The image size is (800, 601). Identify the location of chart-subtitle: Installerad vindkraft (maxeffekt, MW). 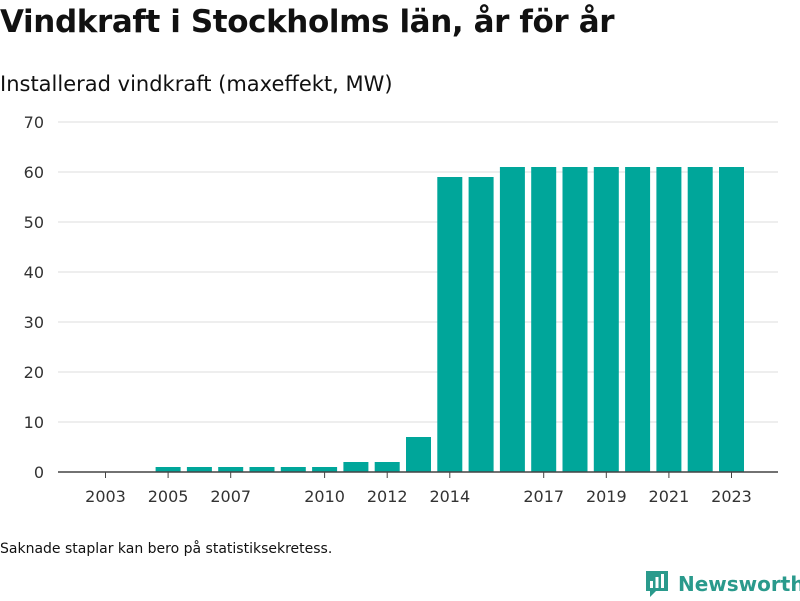
(196, 84).